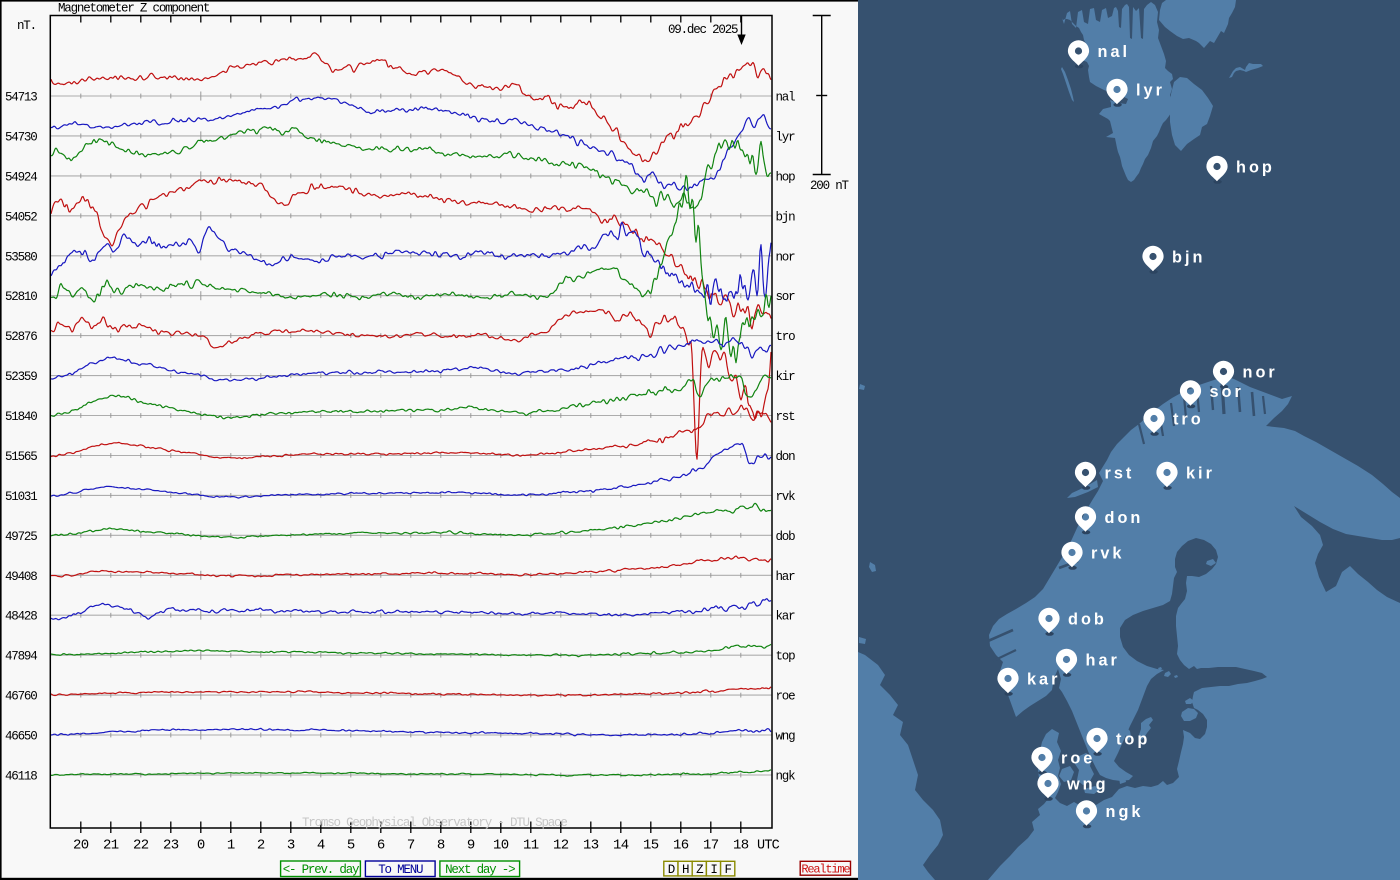  I want to click on svg-text: 0, so click(201, 846).